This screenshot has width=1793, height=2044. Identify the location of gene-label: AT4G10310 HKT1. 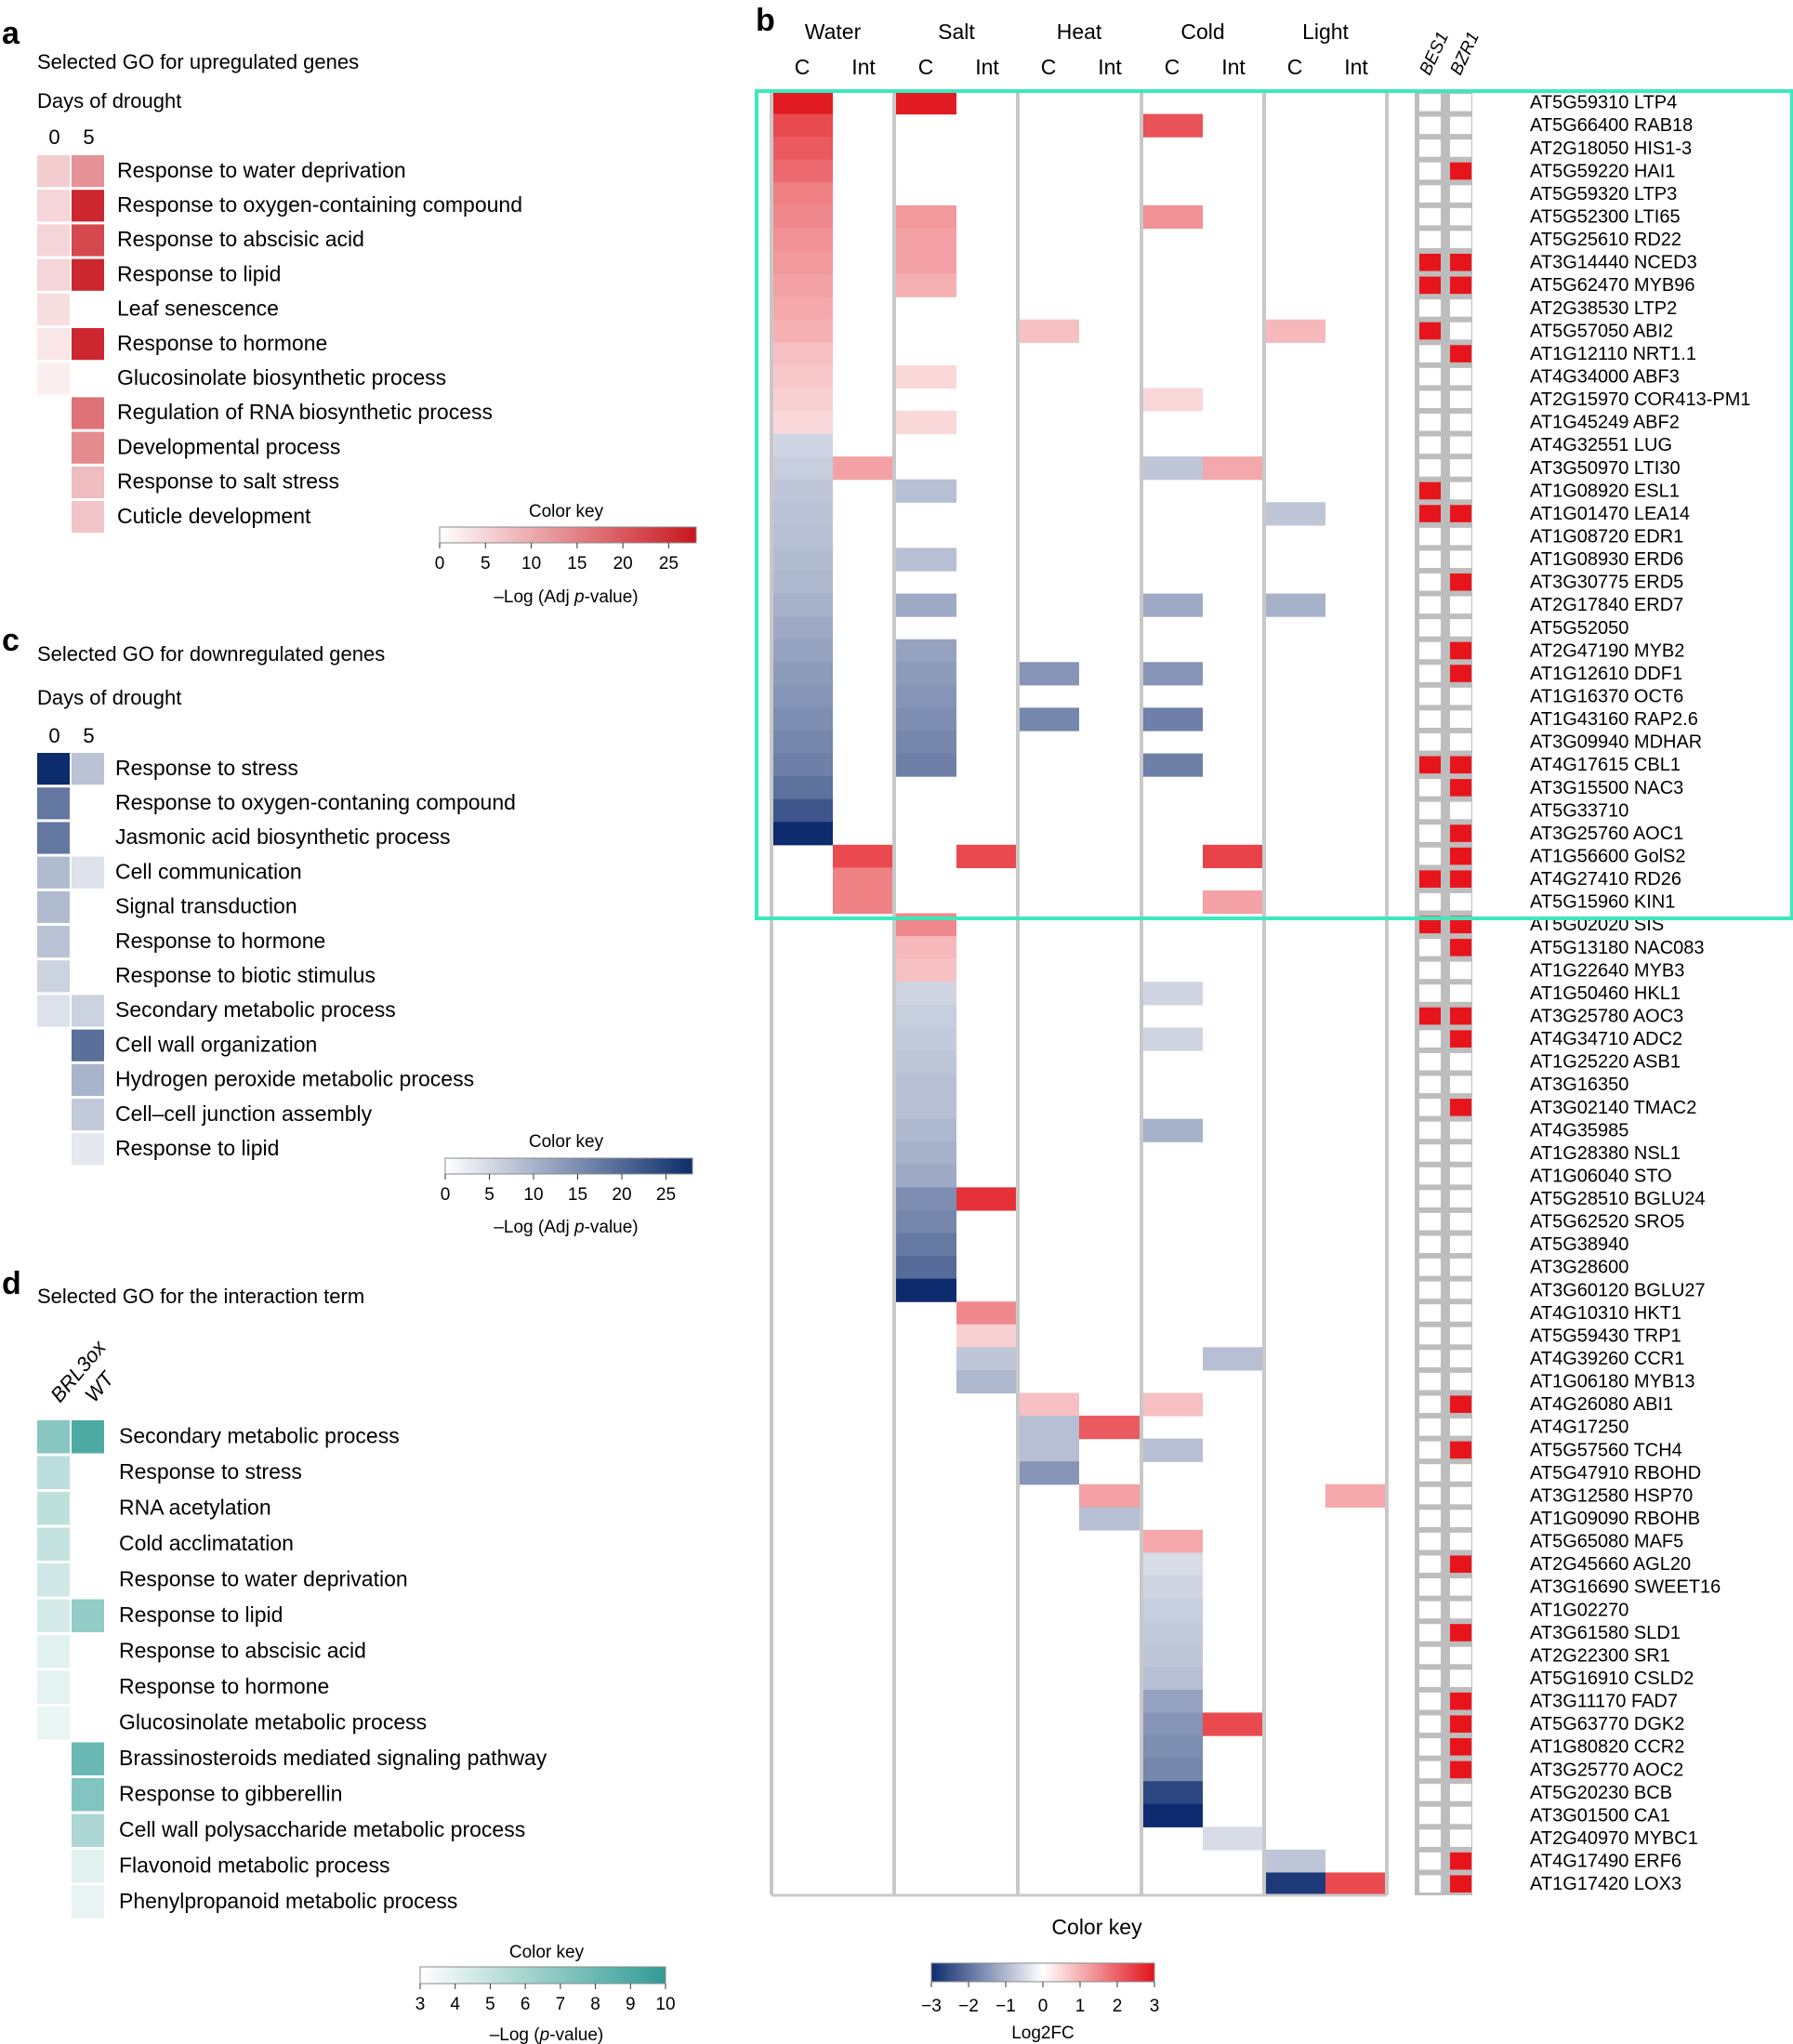
(1605, 1313).